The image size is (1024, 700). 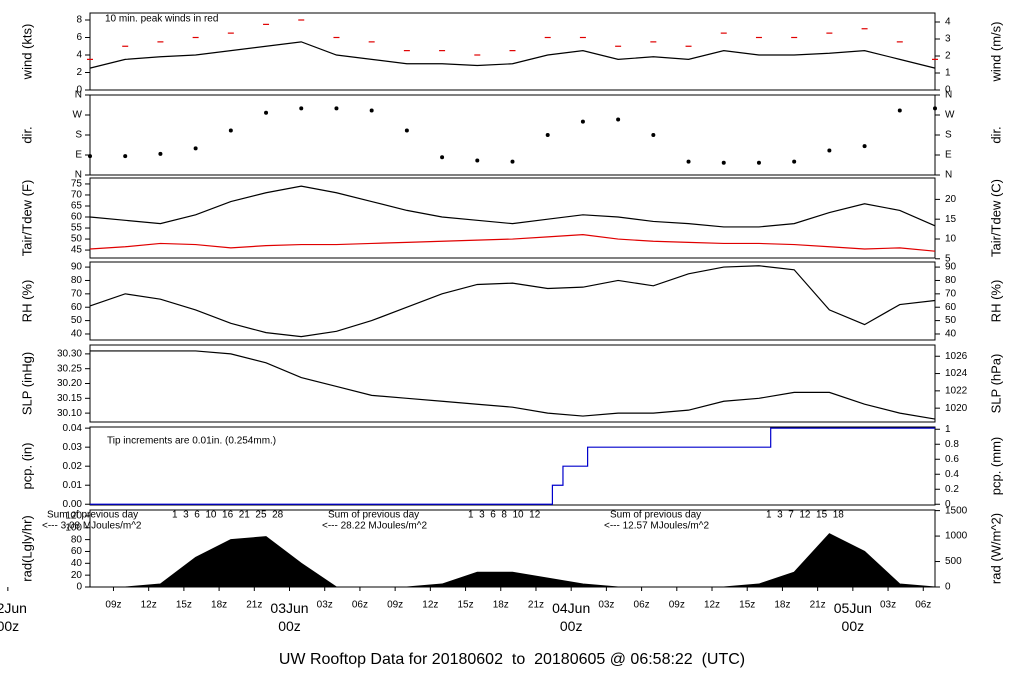 What do you see at coordinates (995, 548) in the screenshot?
I see `y2-axis-label: rad (W/m^2)` at bounding box center [995, 548].